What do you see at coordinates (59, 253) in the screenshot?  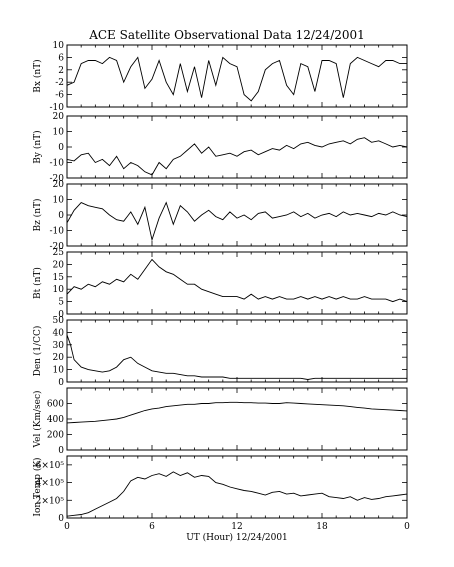 I see `y-tick-label: 25` at bounding box center [59, 253].